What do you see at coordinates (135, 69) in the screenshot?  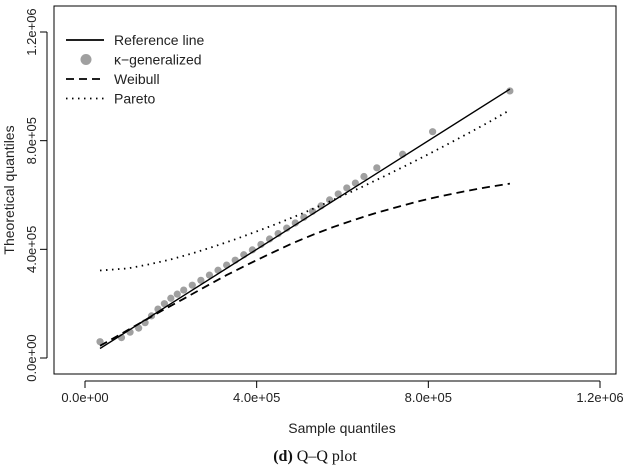 I see `legend: Reference line κ−generalized Weibull Pareto` at bounding box center [135, 69].